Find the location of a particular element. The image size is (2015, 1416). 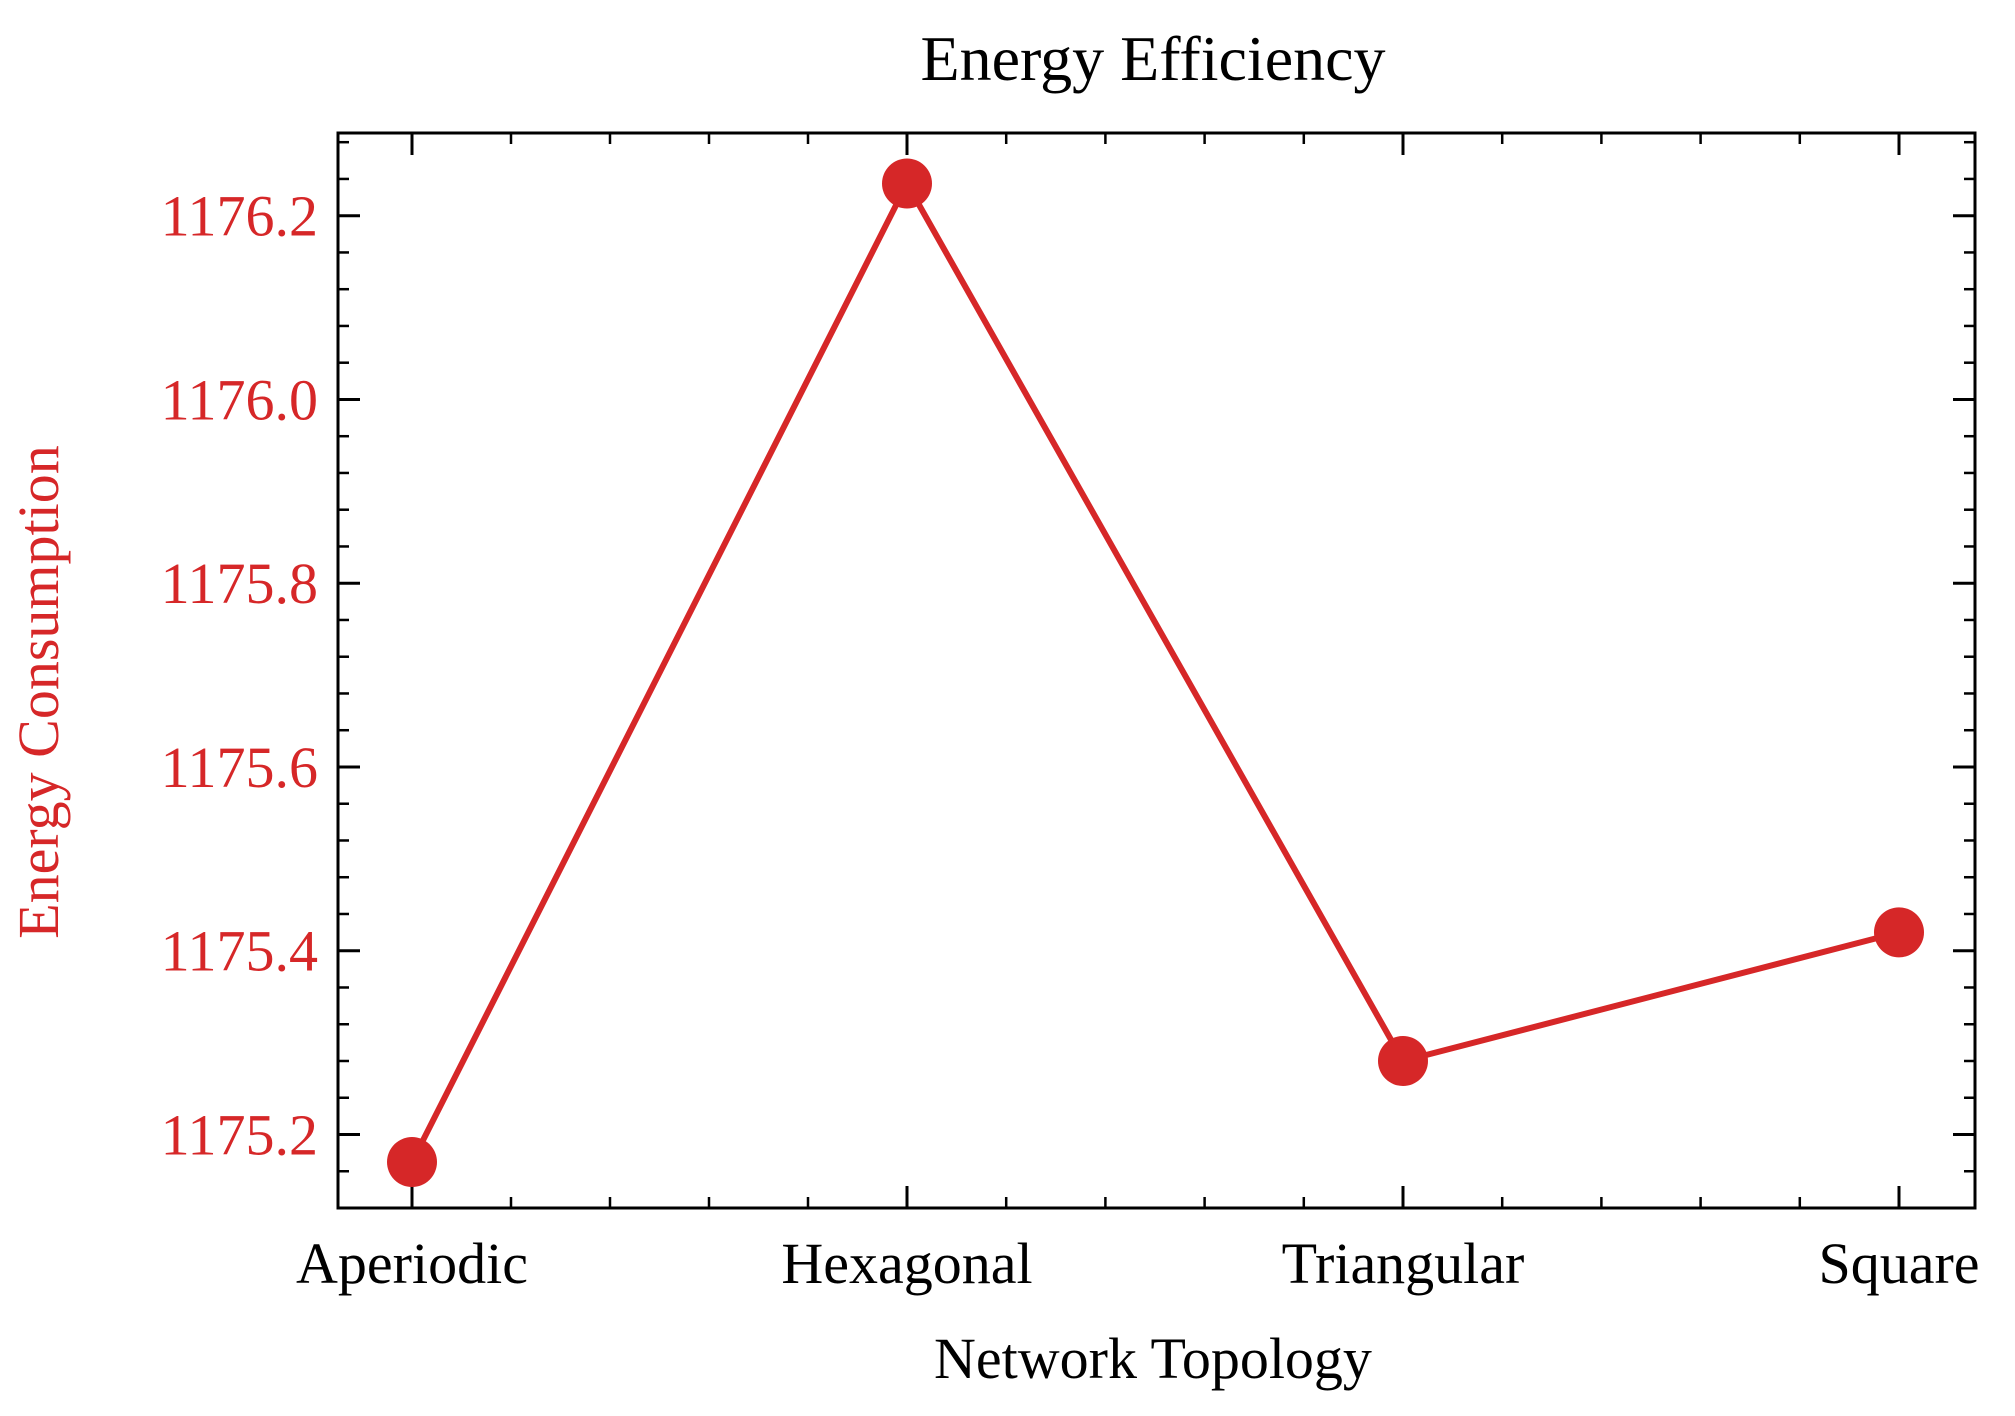

y-tick-label: 1175.2 is located at coordinates (239, 1134).